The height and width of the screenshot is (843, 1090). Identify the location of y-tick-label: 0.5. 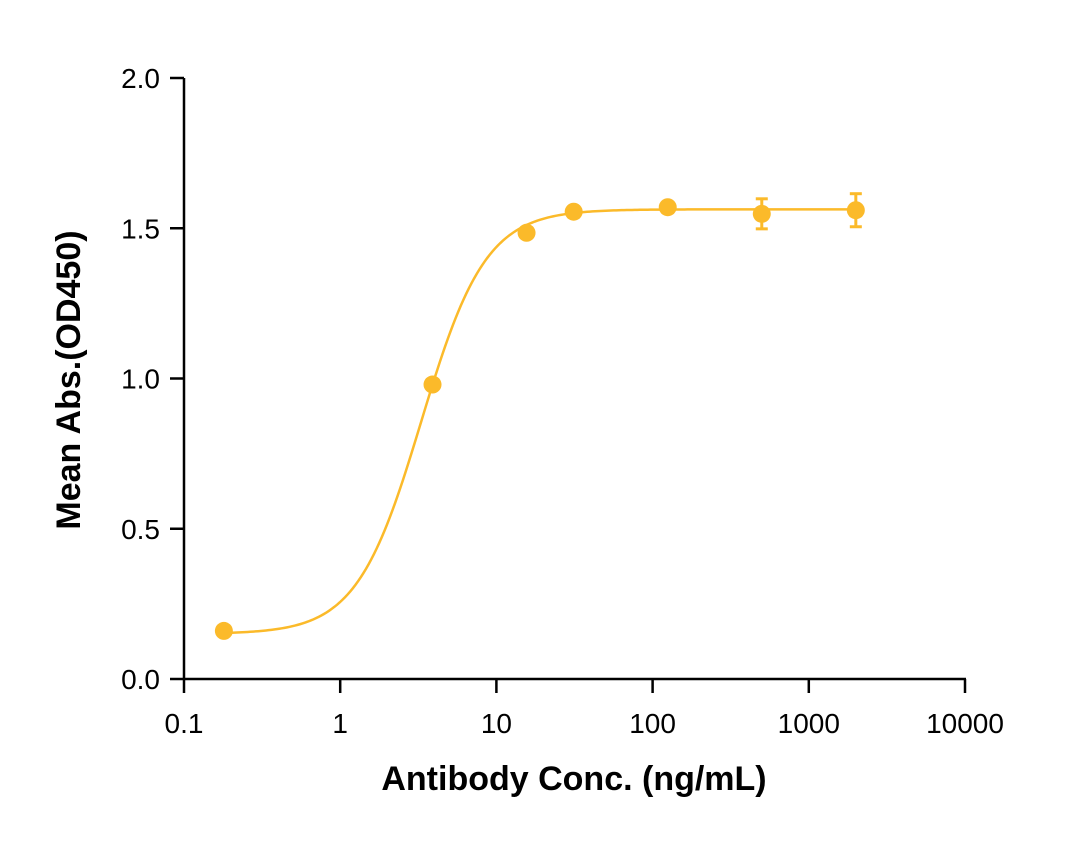
(140, 529).